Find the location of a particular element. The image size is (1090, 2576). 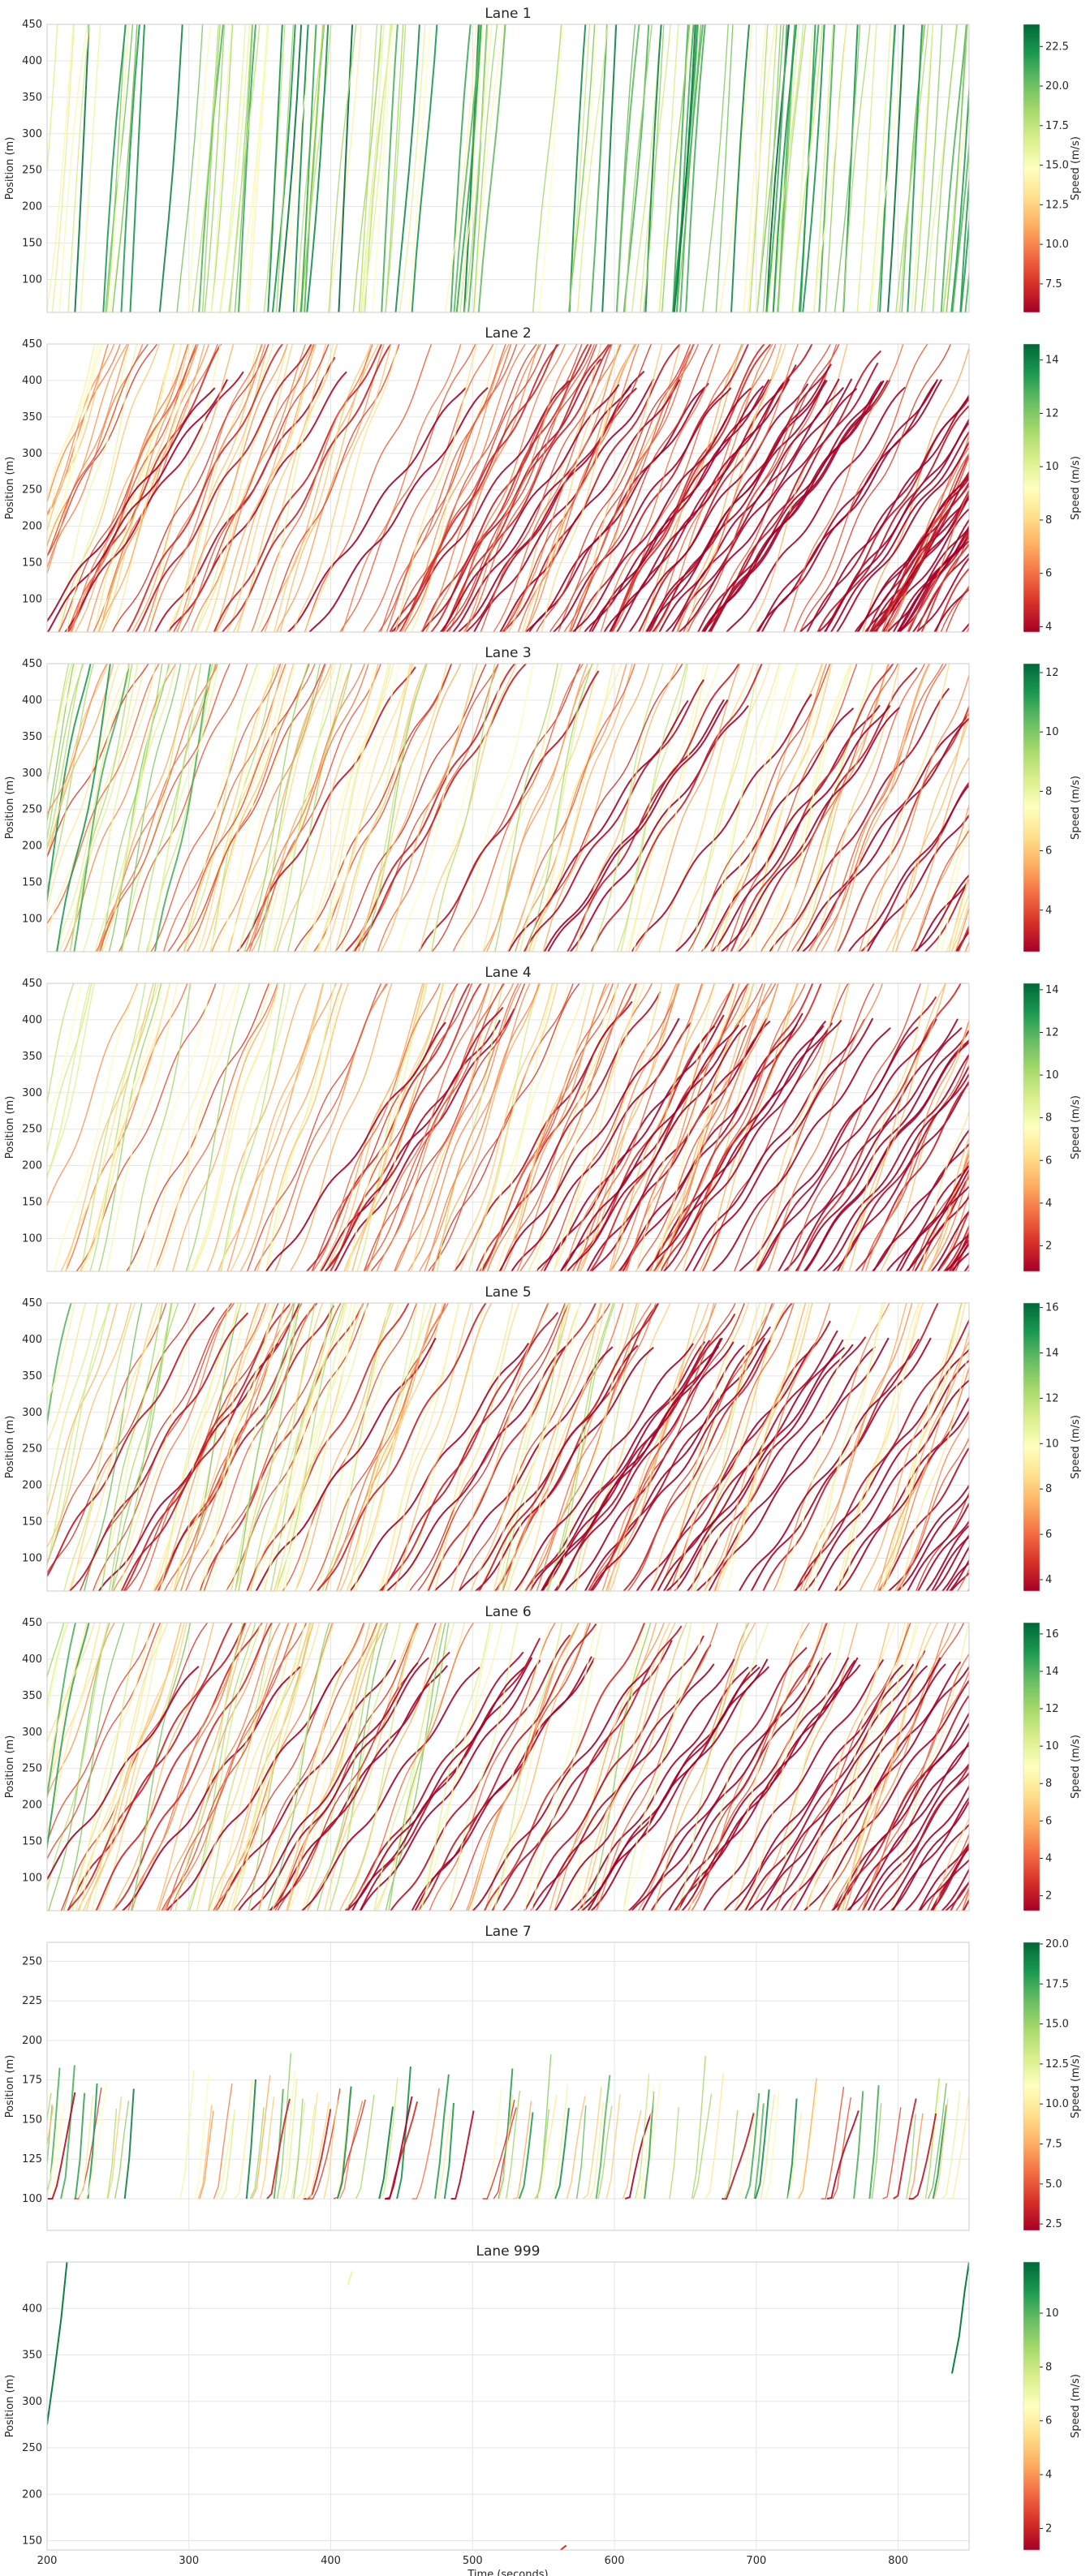

chart-title: Lane 1 is located at coordinates (508, 14).